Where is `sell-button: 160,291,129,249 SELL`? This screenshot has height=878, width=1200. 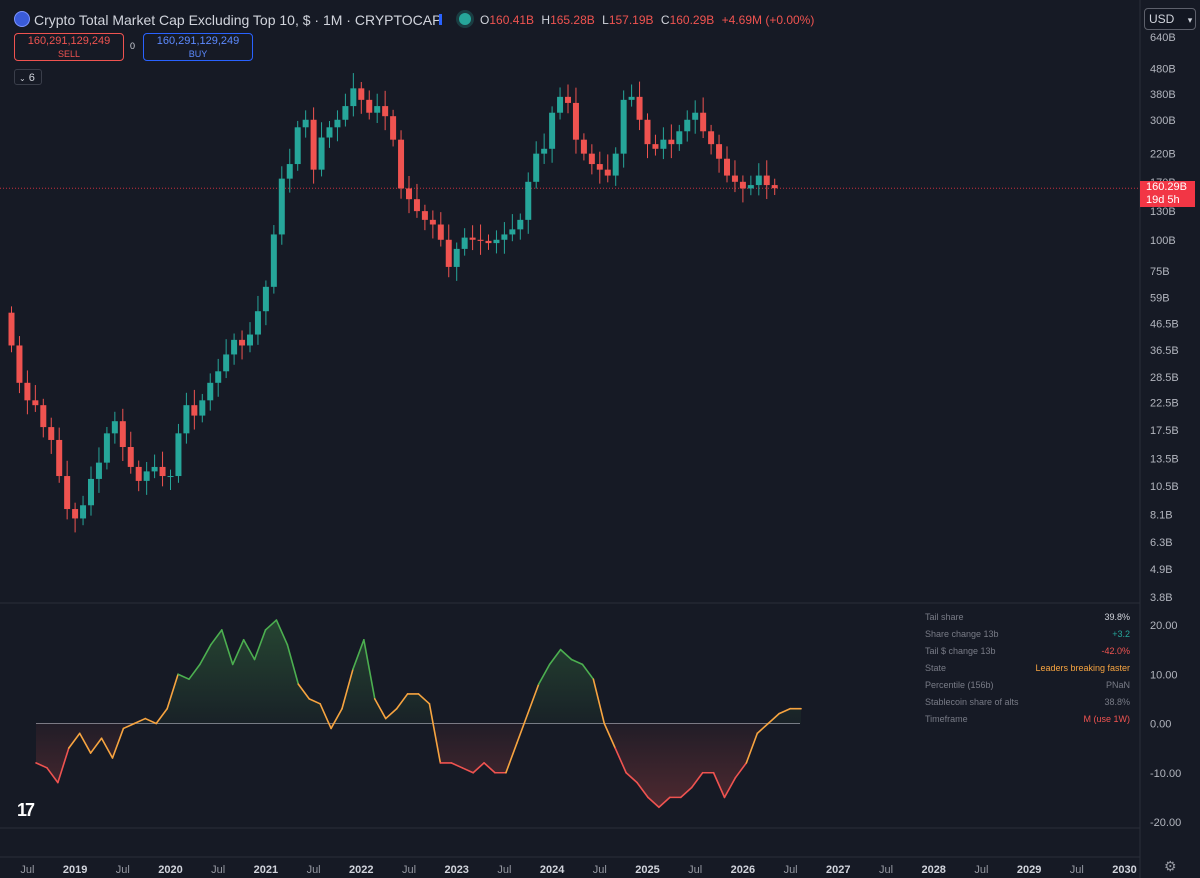 sell-button: 160,291,129,249 SELL is located at coordinates (69, 47).